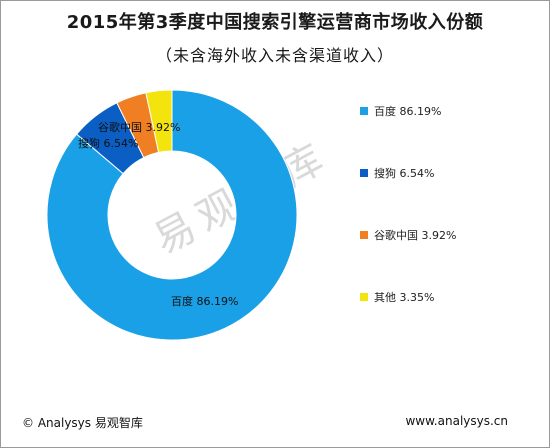 This screenshot has height=448, width=550. I want to click on legend-label: 谷歌中国 3.92%, so click(415, 235).